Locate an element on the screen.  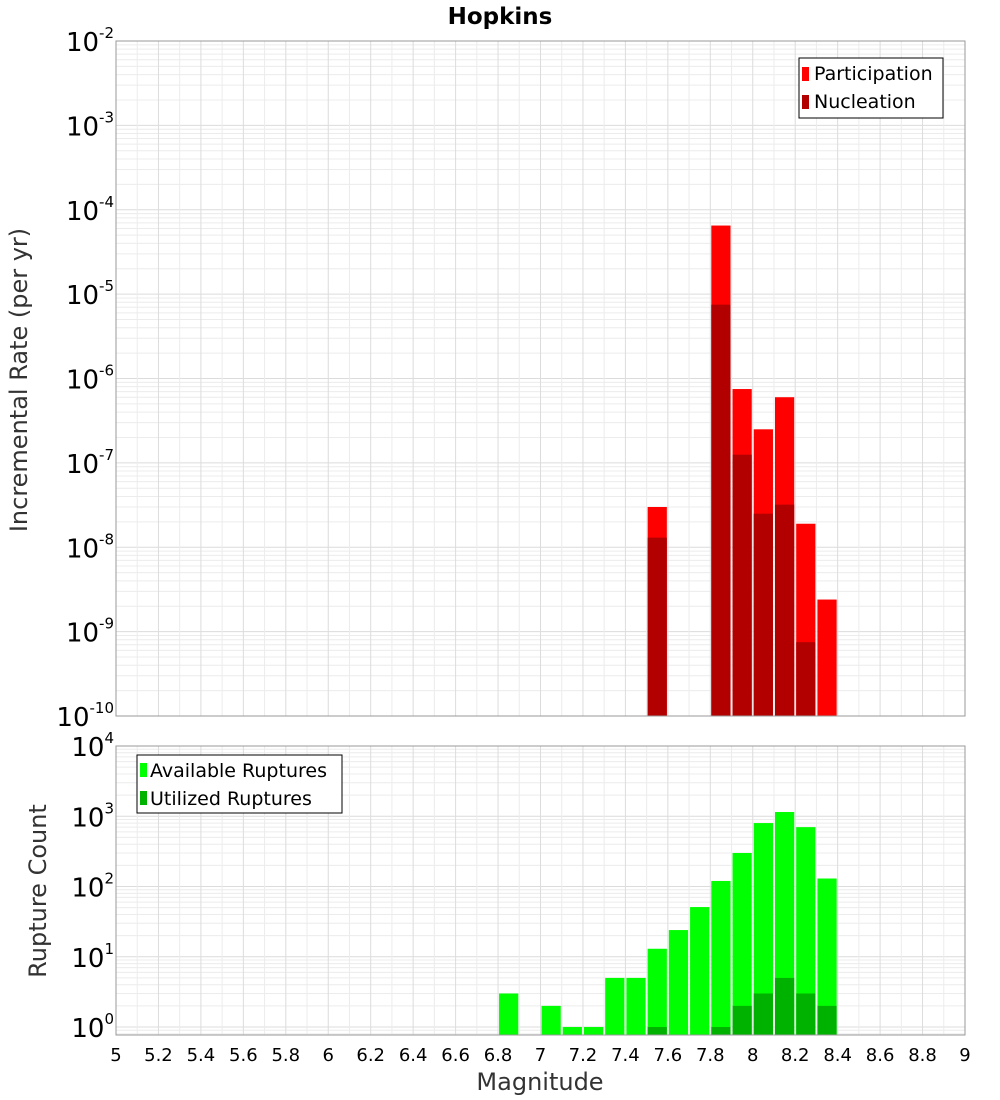
x-tick-label: 6 is located at coordinates (328, 1055).